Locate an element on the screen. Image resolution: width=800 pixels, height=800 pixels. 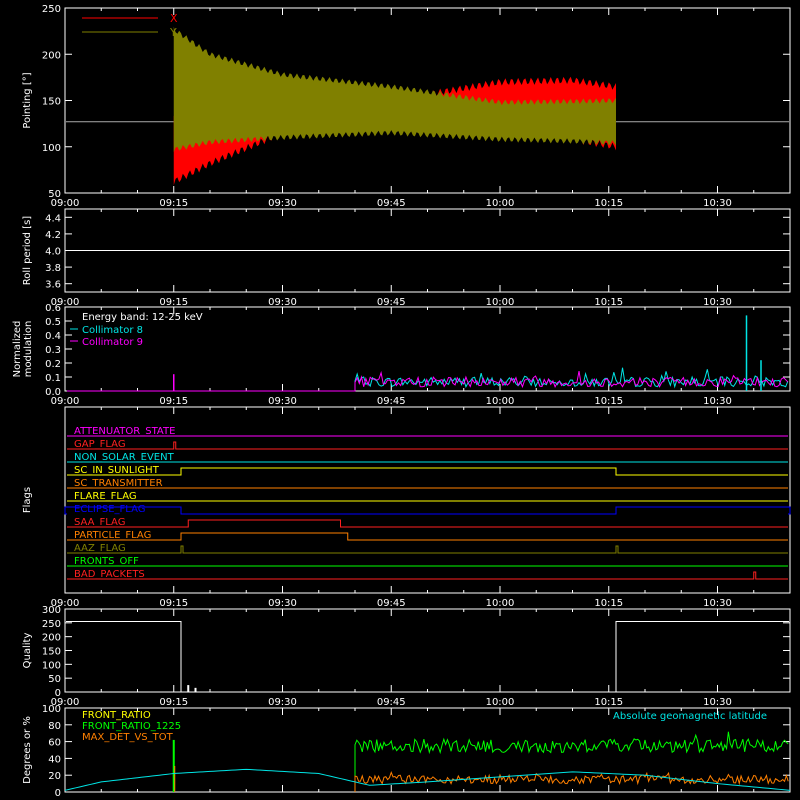
y-tick-label: 20 is located at coordinates (54, 776).